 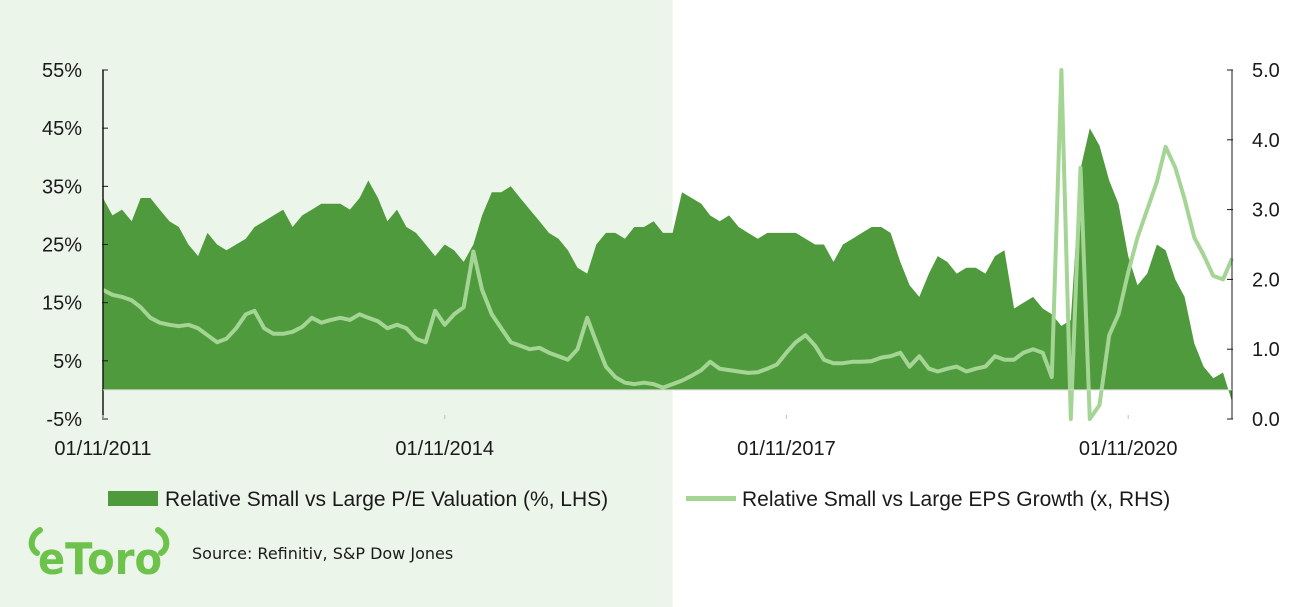 What do you see at coordinates (133, 498) in the screenshot?
I see `legend-swatch-pe-valuation` at bounding box center [133, 498].